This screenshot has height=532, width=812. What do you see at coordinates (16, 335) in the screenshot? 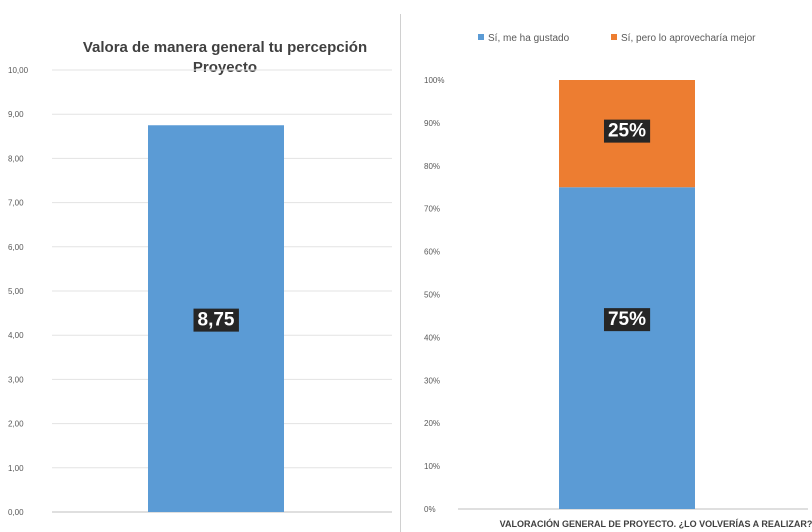
I see `y-tick-label: 4,00` at bounding box center [16, 335].